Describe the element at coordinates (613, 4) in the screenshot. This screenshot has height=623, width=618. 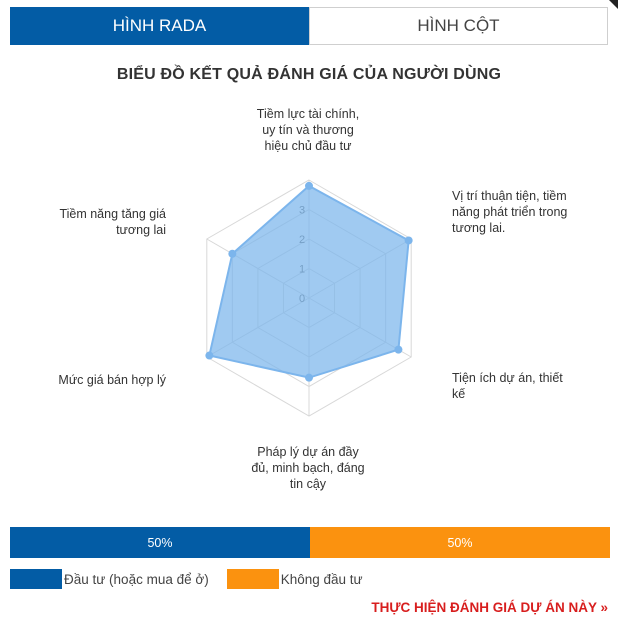
I see `corner-fold-icon` at that location.